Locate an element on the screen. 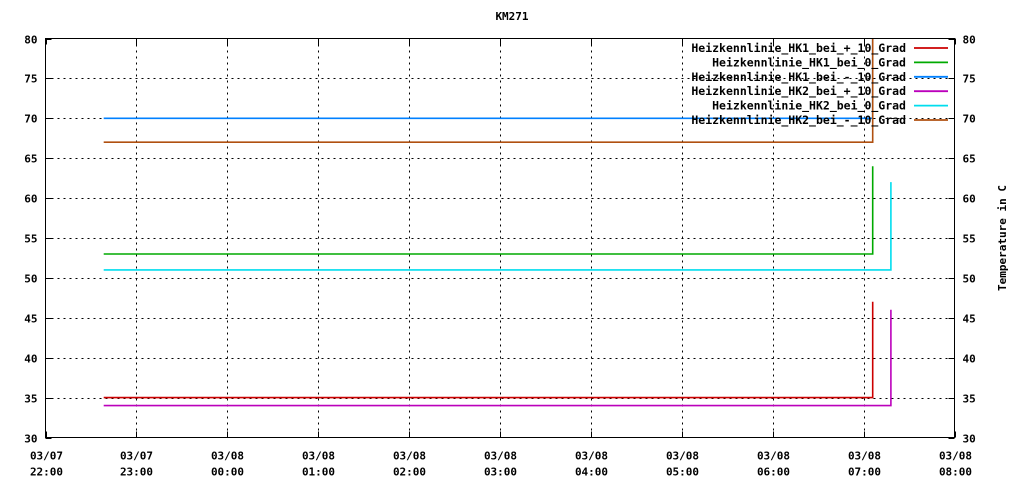 The width and height of the screenshot is (1024, 480). y-tick-label-right: 80 is located at coordinates (969, 40).